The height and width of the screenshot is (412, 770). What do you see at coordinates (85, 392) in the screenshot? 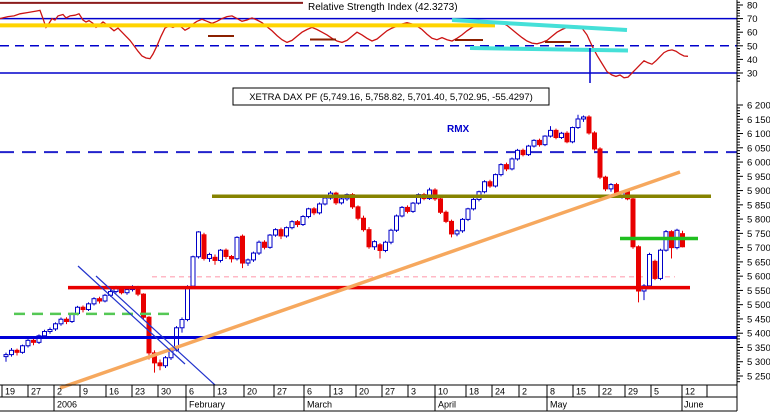
I see `week-label: 9` at bounding box center [85, 392].